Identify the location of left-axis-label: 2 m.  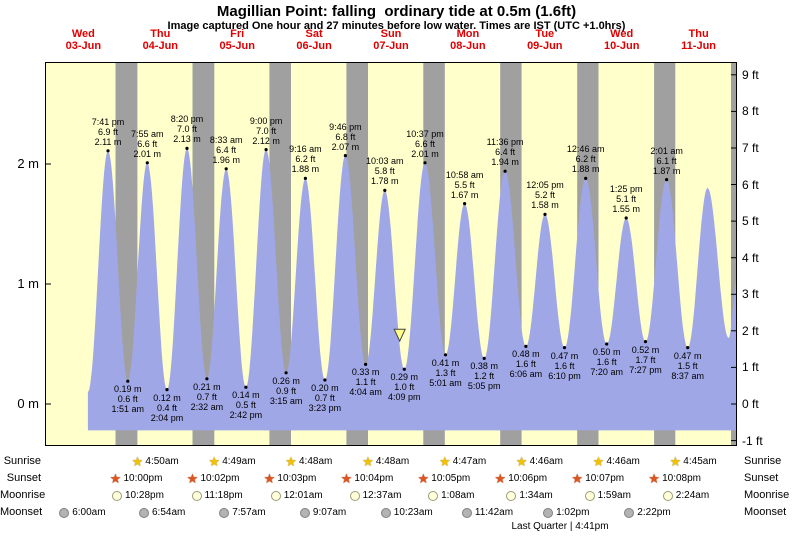
(28, 163).